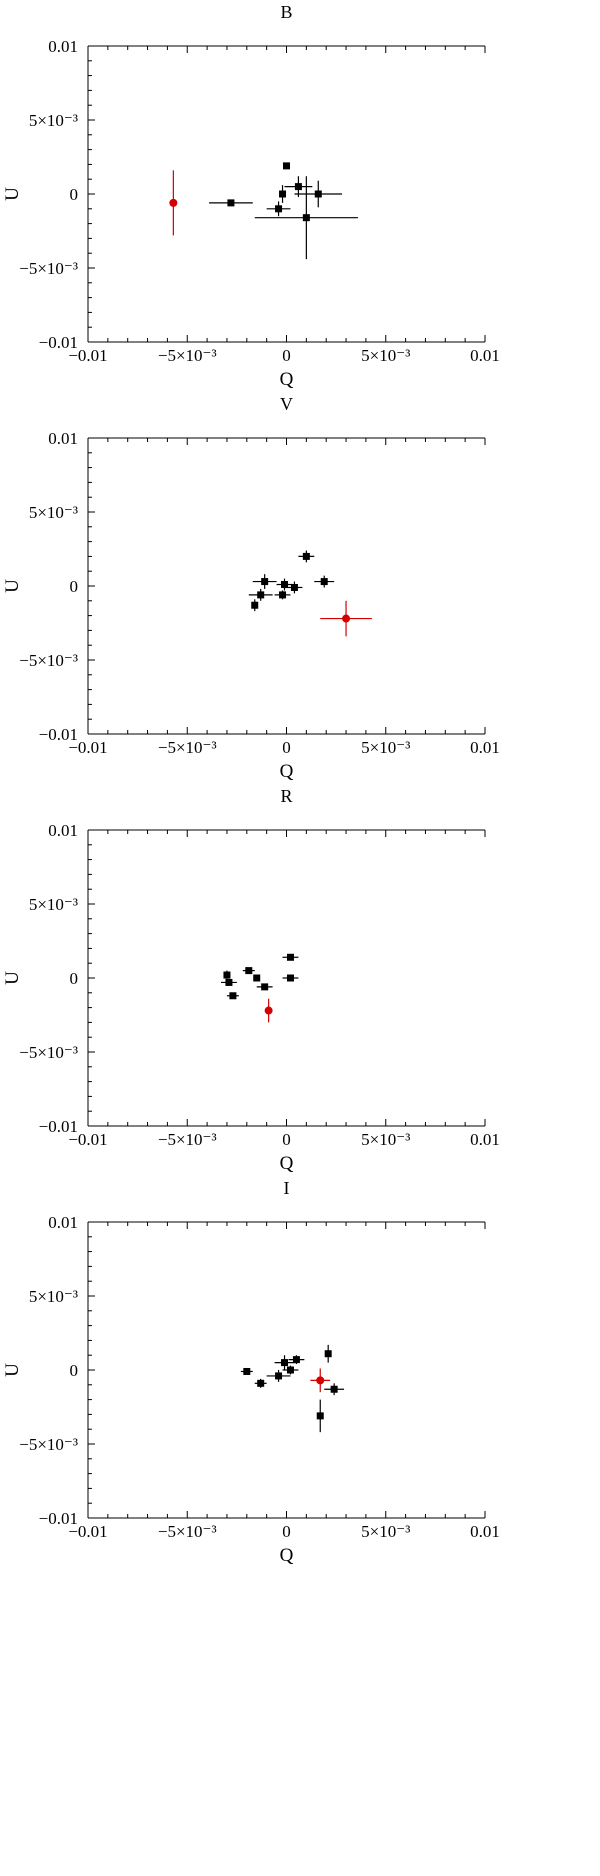  What do you see at coordinates (286, 404) in the screenshot?
I see `chart-title: V` at bounding box center [286, 404].